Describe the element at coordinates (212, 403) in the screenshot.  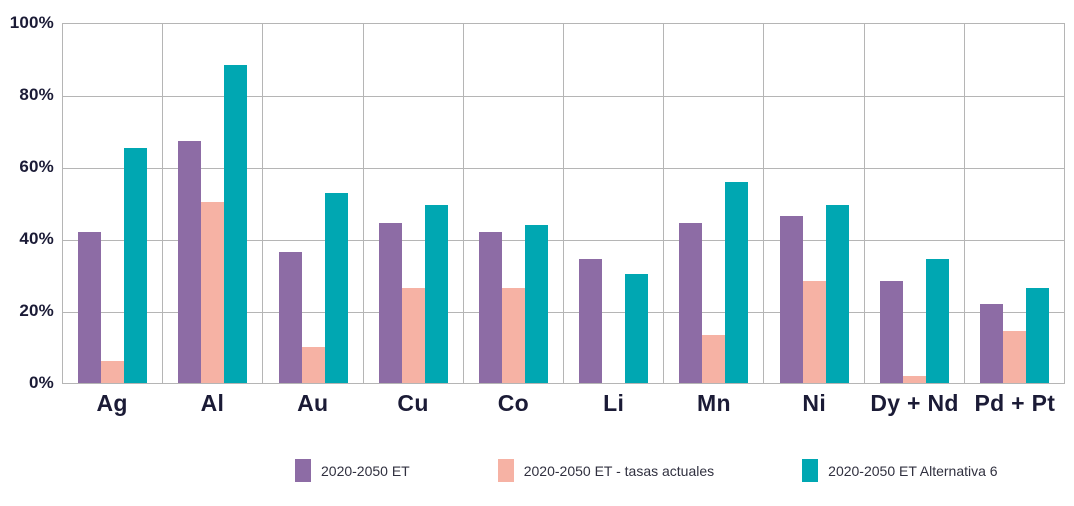
I see `x-category-label: Al` at that location.